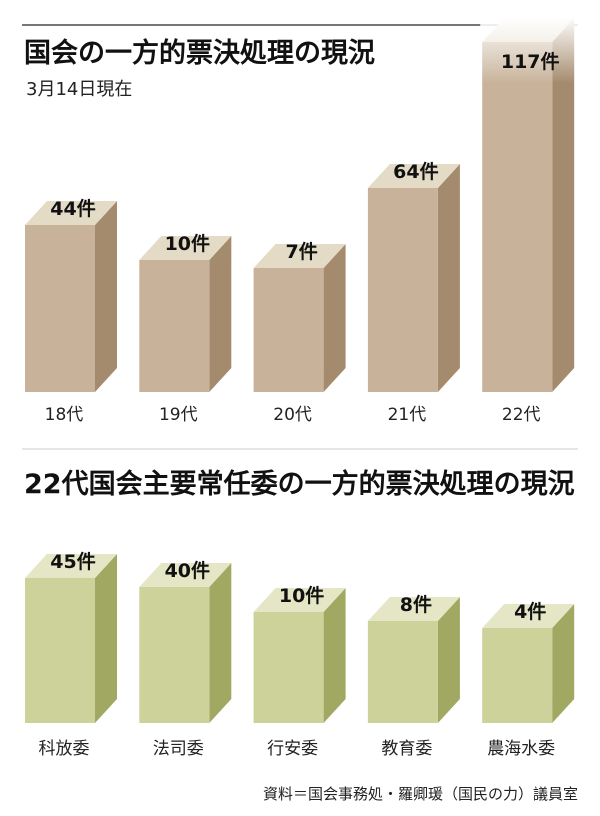  Describe the element at coordinates (72, 561) in the screenshot. I see `value-label: 45件` at that location.